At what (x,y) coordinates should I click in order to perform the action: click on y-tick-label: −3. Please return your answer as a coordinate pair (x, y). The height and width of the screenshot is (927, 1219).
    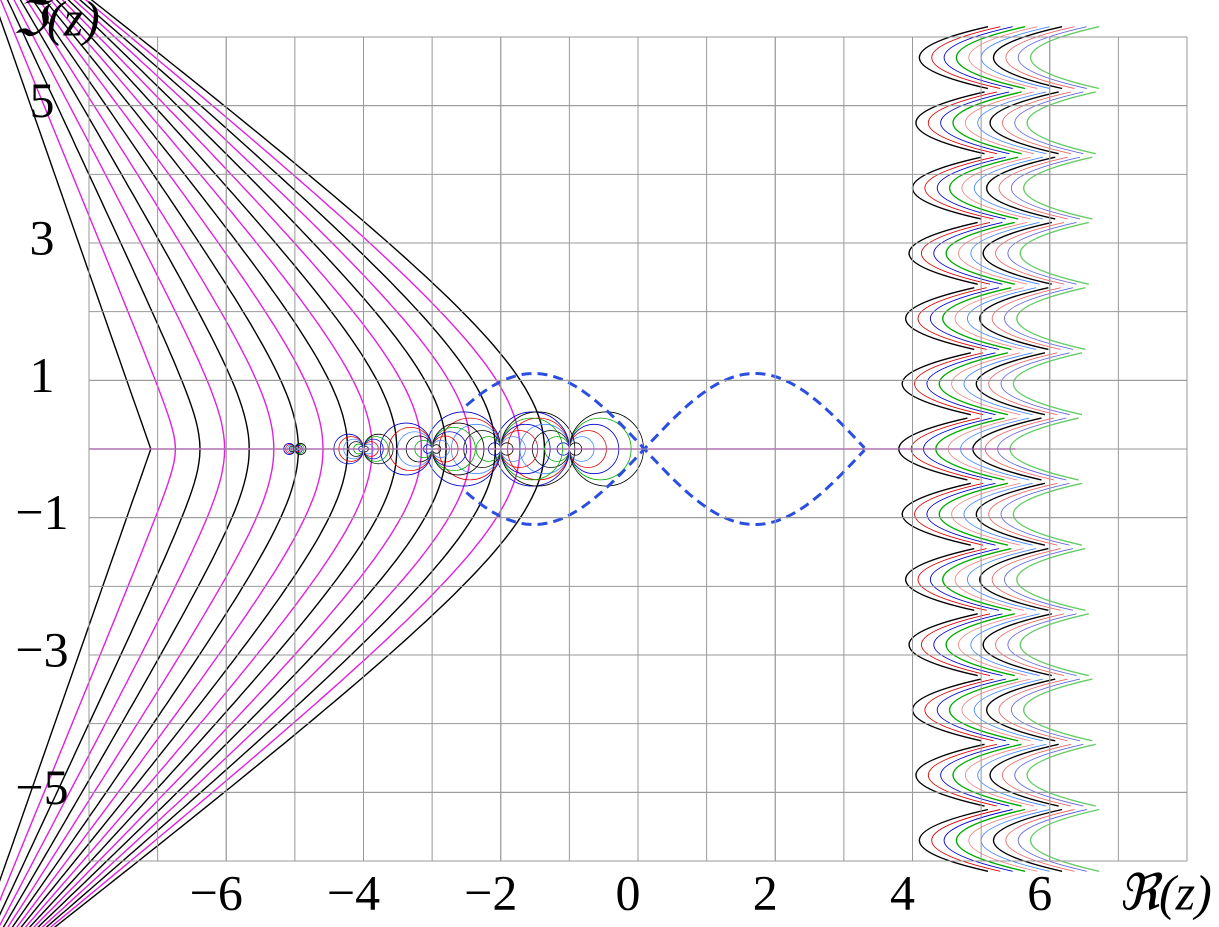
    Looking at the image, I should click on (41, 649).